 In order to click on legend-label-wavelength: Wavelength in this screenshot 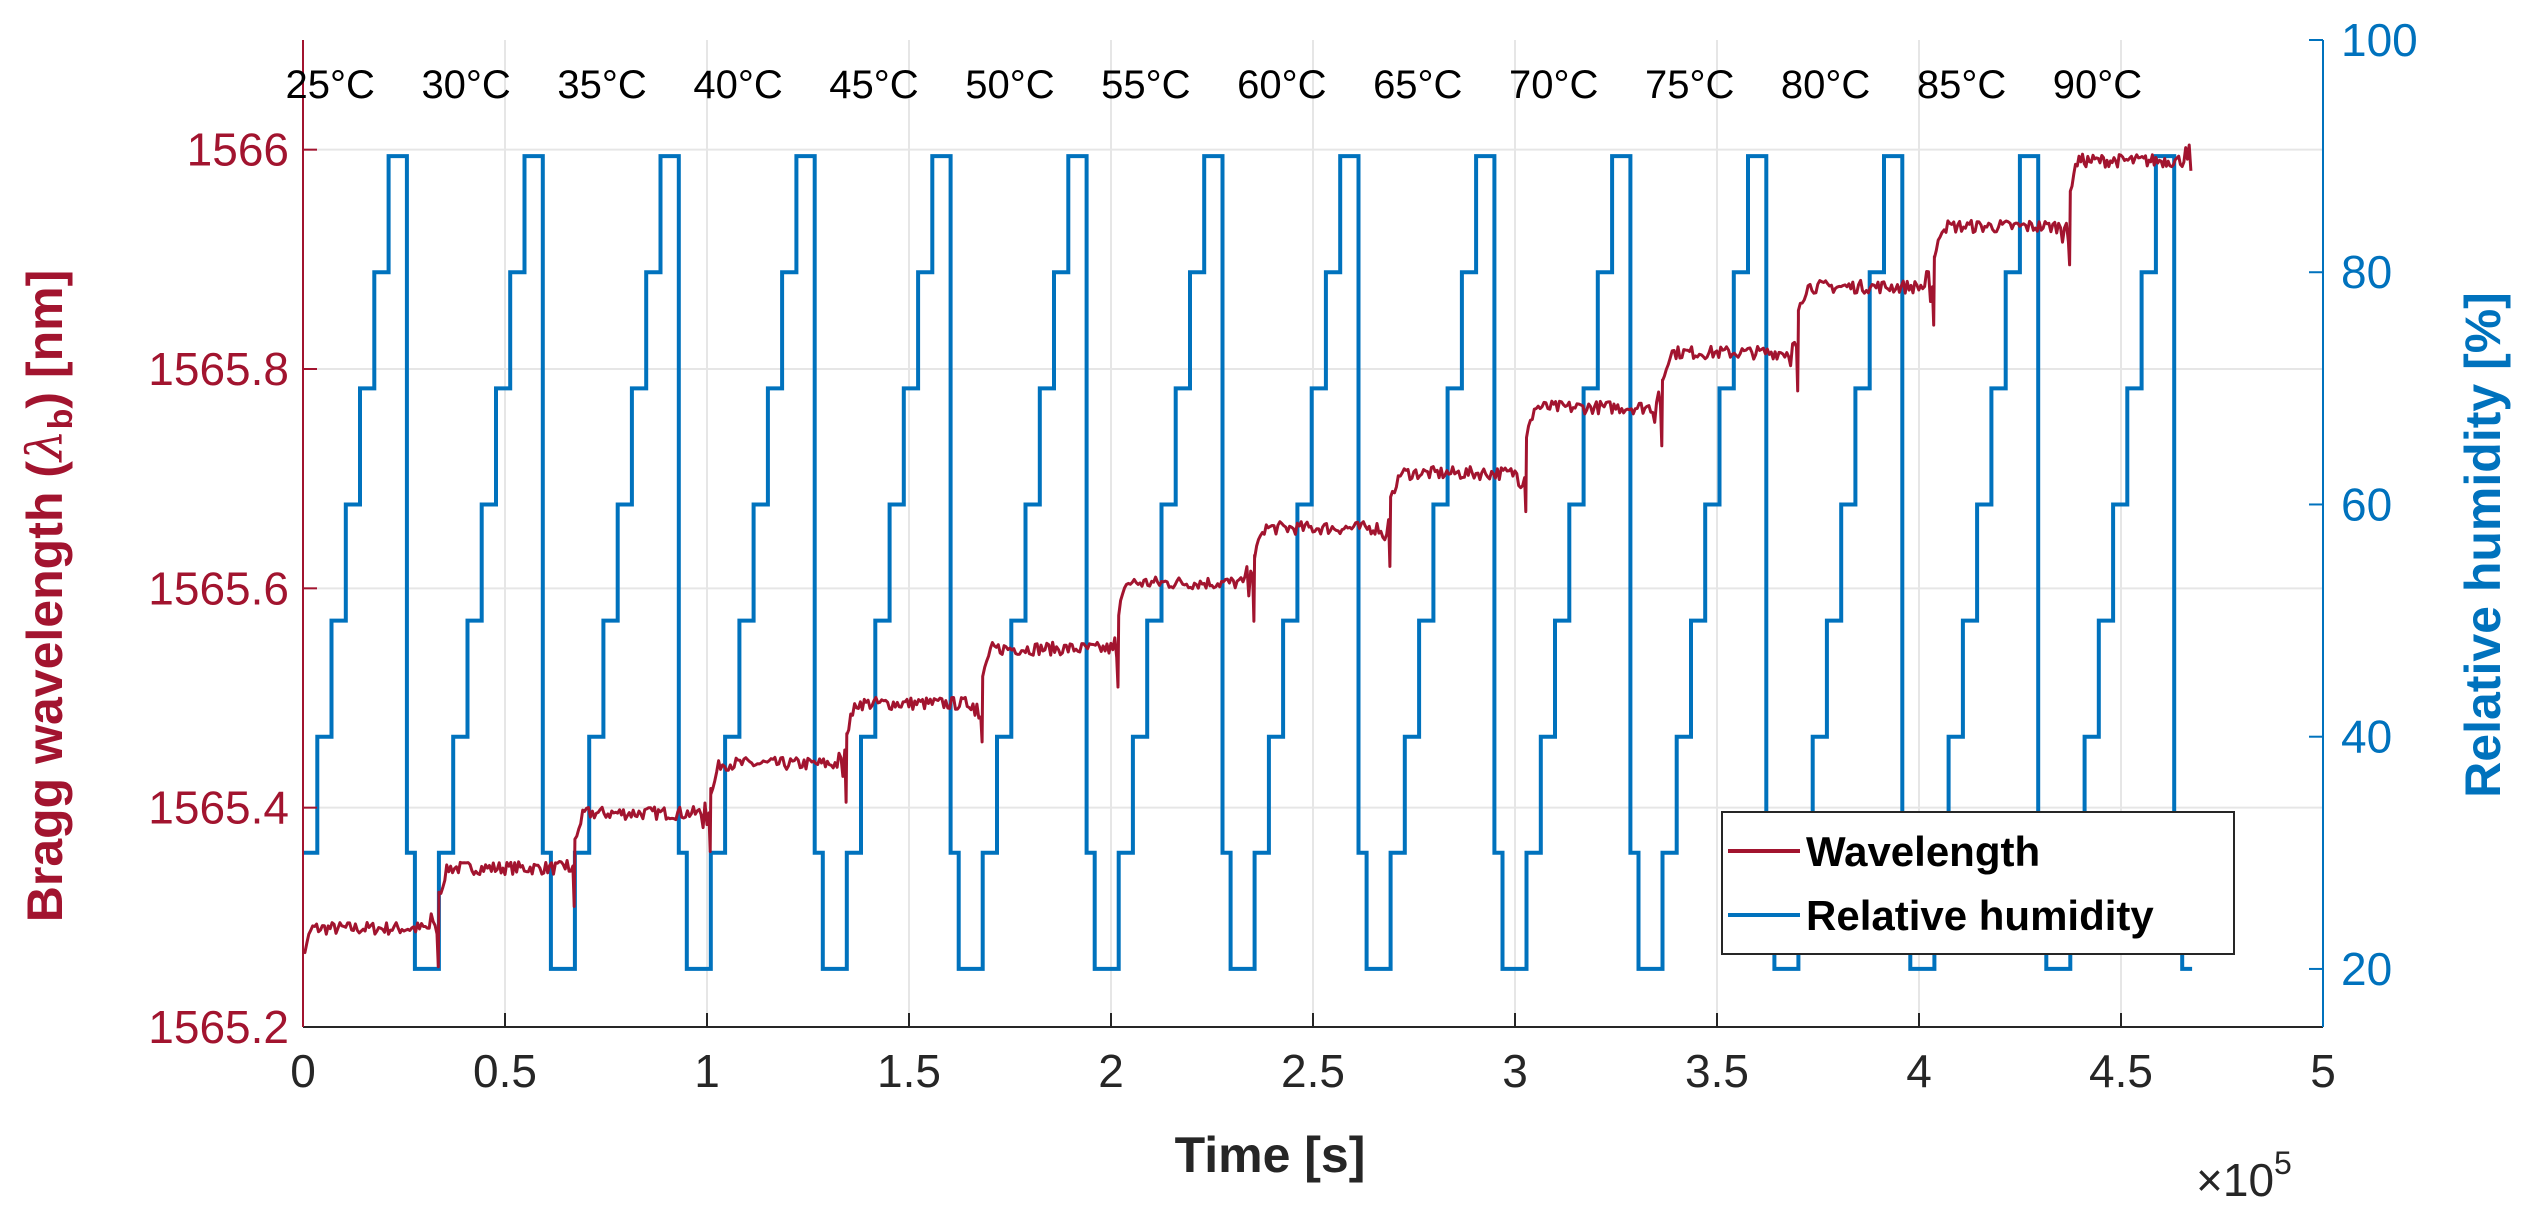, I will do `click(1923, 851)`.